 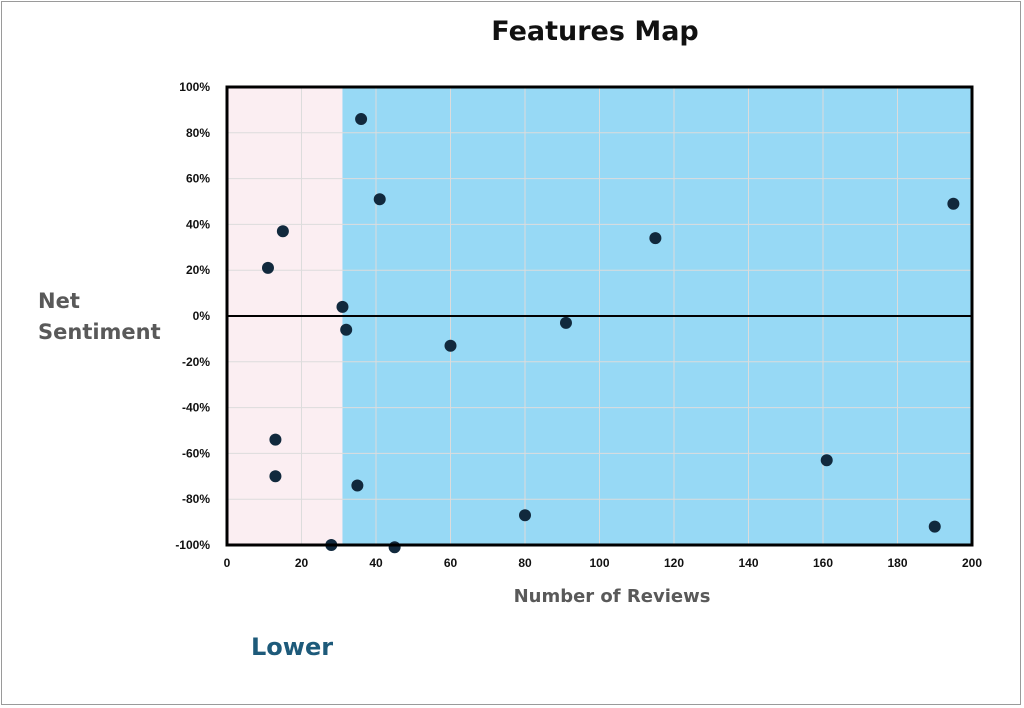 I want to click on y-tick-label: 40%, so click(x=198, y=224).